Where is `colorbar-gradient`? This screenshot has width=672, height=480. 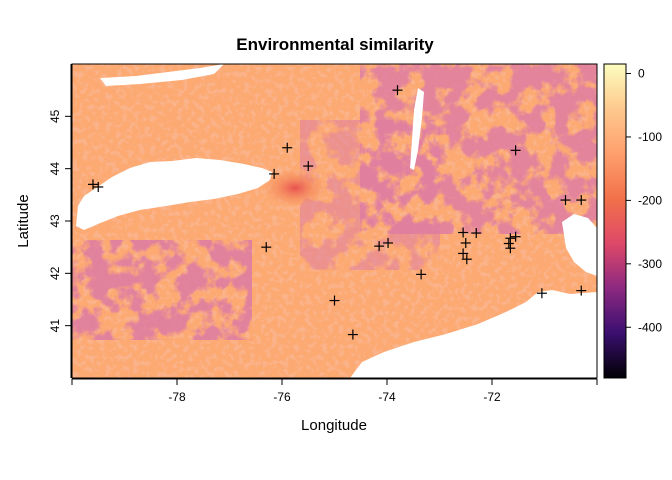 colorbar-gradient is located at coordinates (615, 221).